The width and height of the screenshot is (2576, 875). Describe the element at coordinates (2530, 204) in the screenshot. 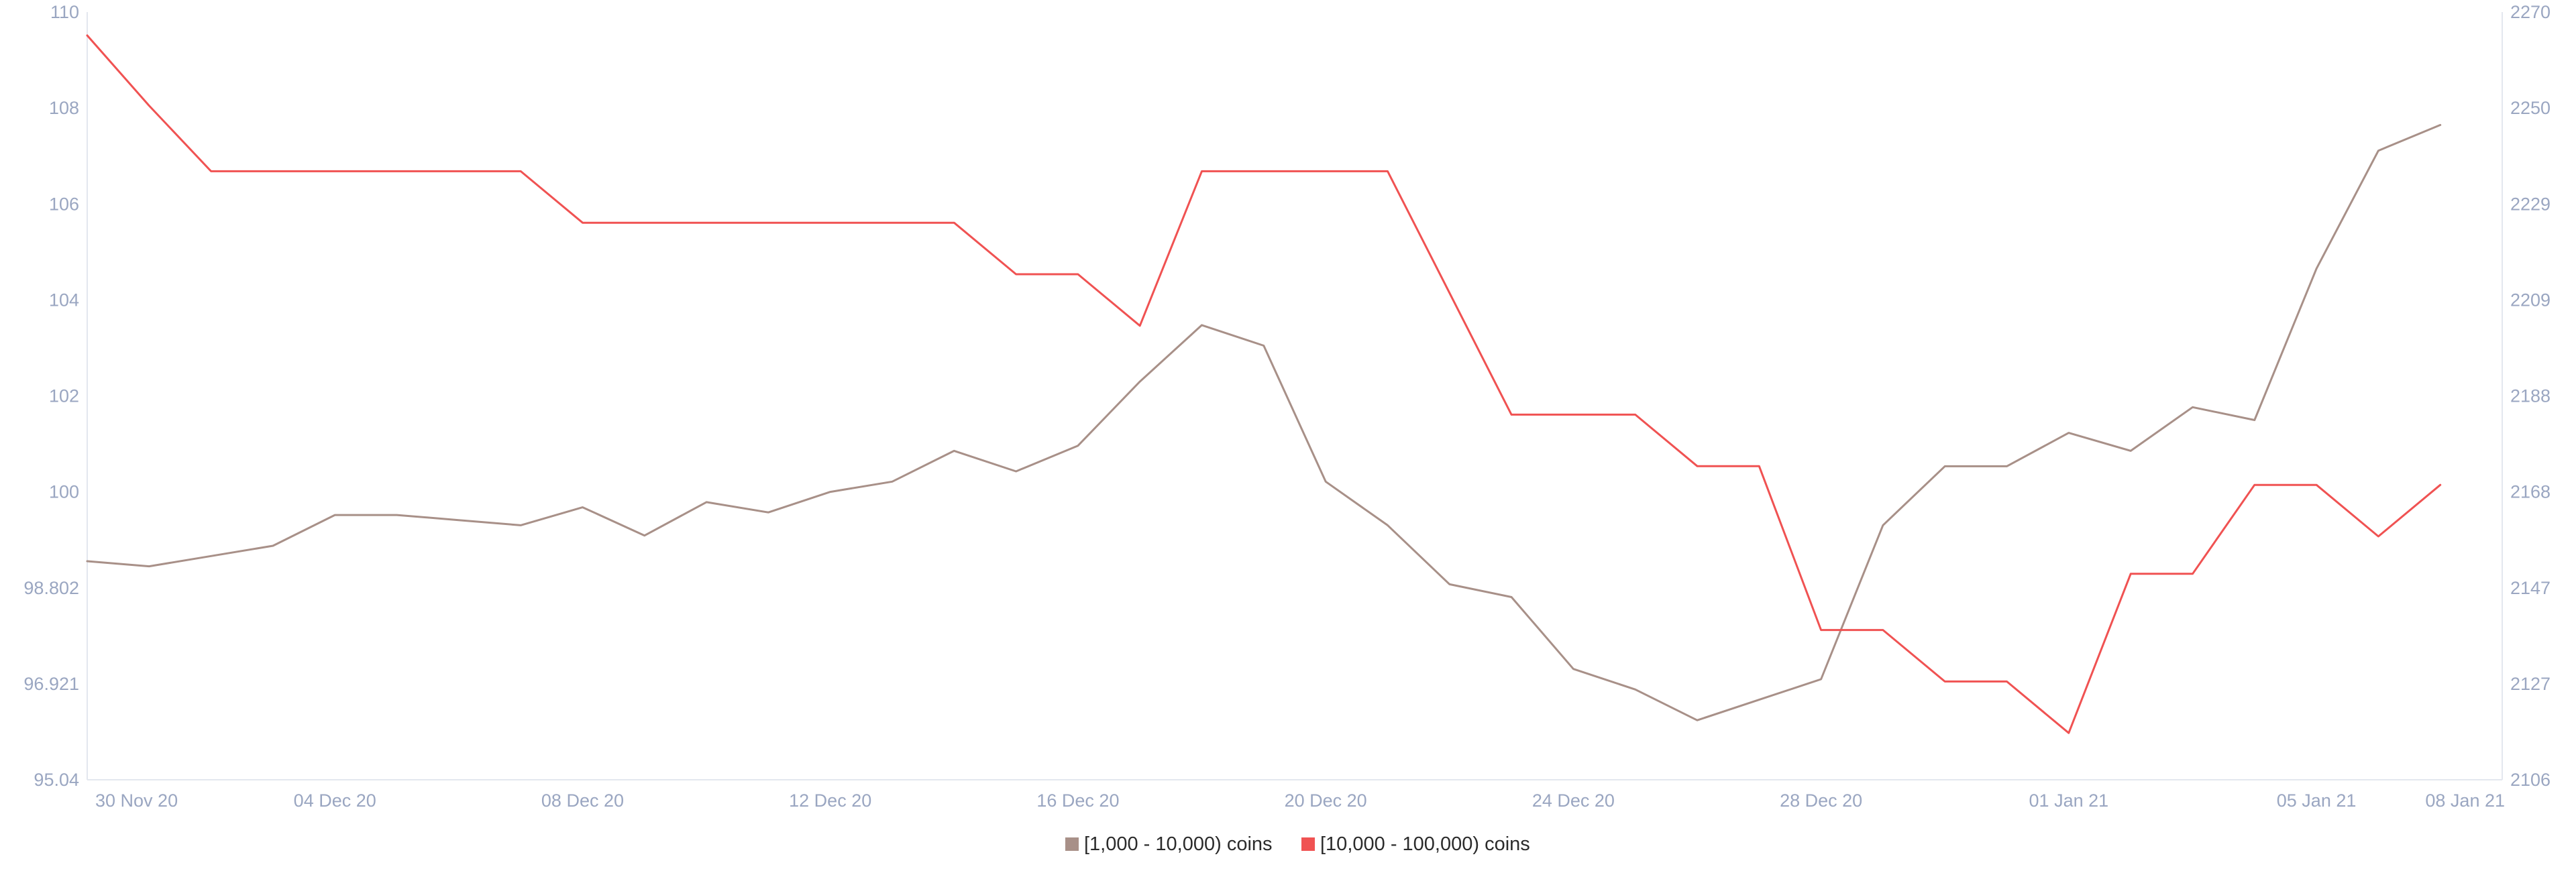

I see `y-right-tick-label: 2229` at that location.